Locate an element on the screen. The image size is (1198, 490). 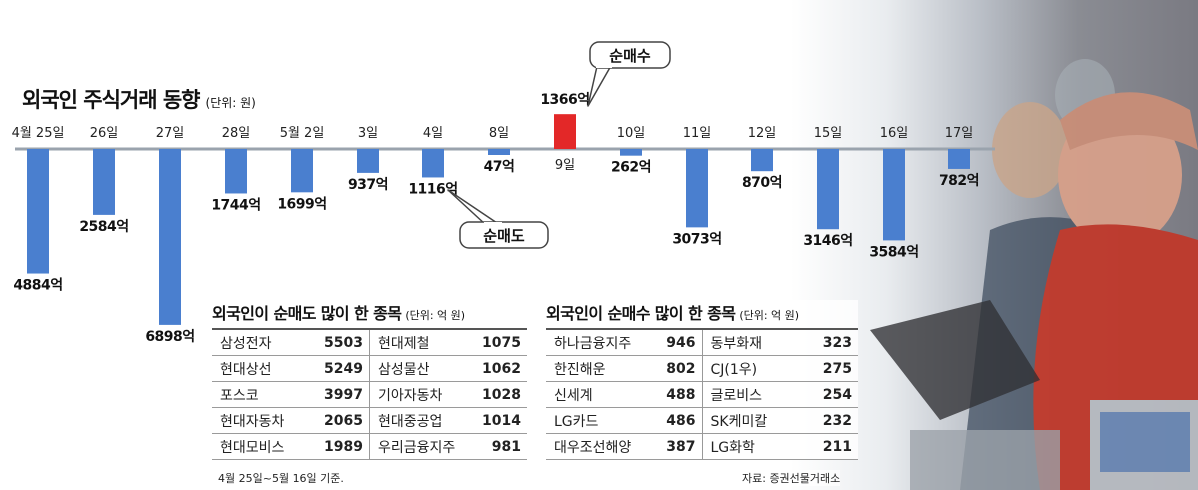
value-label-7: 47억 is located at coordinates (499, 167).